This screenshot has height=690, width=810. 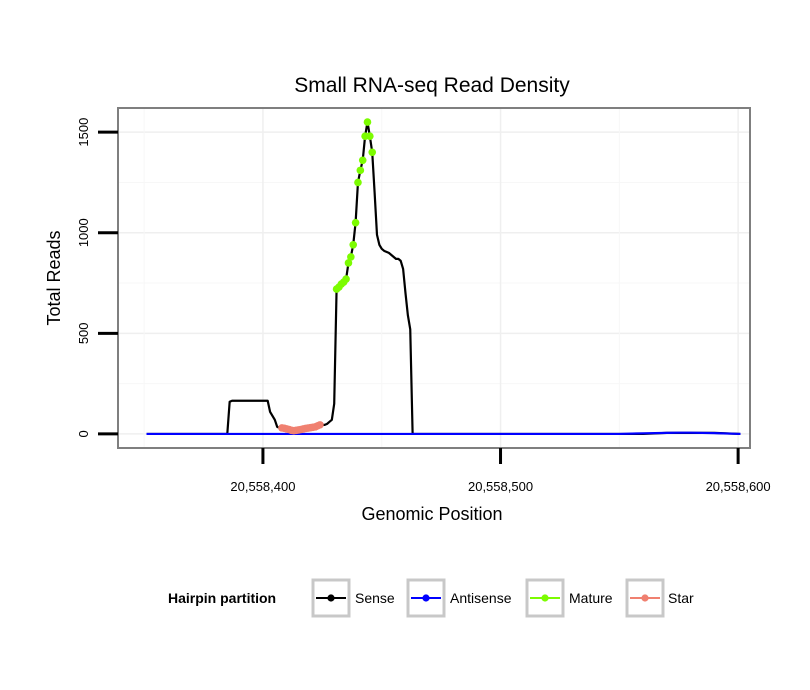 What do you see at coordinates (659, 598) in the screenshot?
I see `legend-entry-star: Star` at bounding box center [659, 598].